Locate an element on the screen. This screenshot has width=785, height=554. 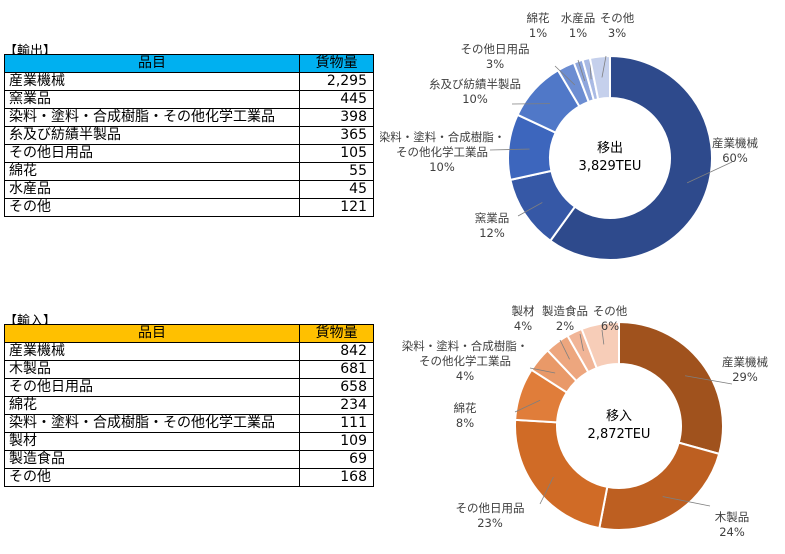
table-row: その他 168 is located at coordinates (189, 477).